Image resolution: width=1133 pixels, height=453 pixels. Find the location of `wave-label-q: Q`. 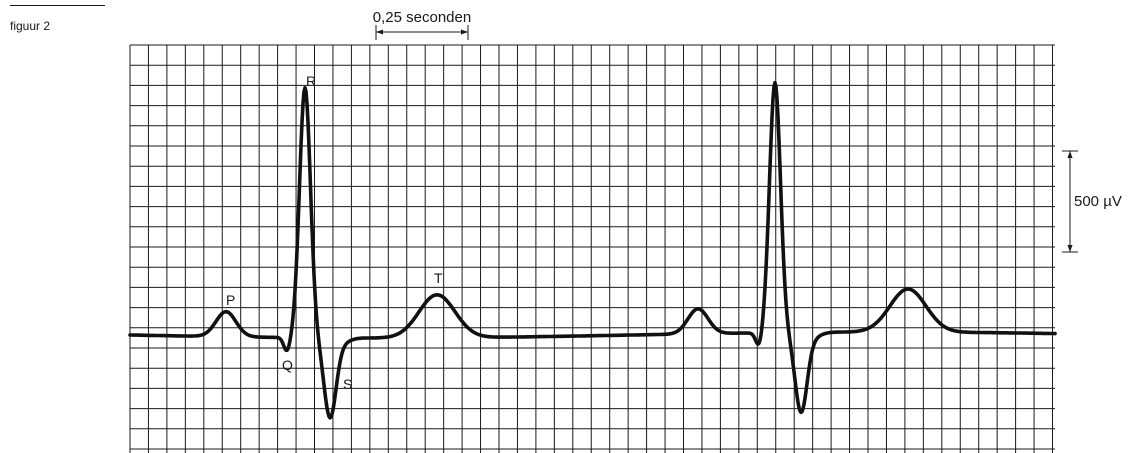

wave-label-q: Q is located at coordinates (287, 365).